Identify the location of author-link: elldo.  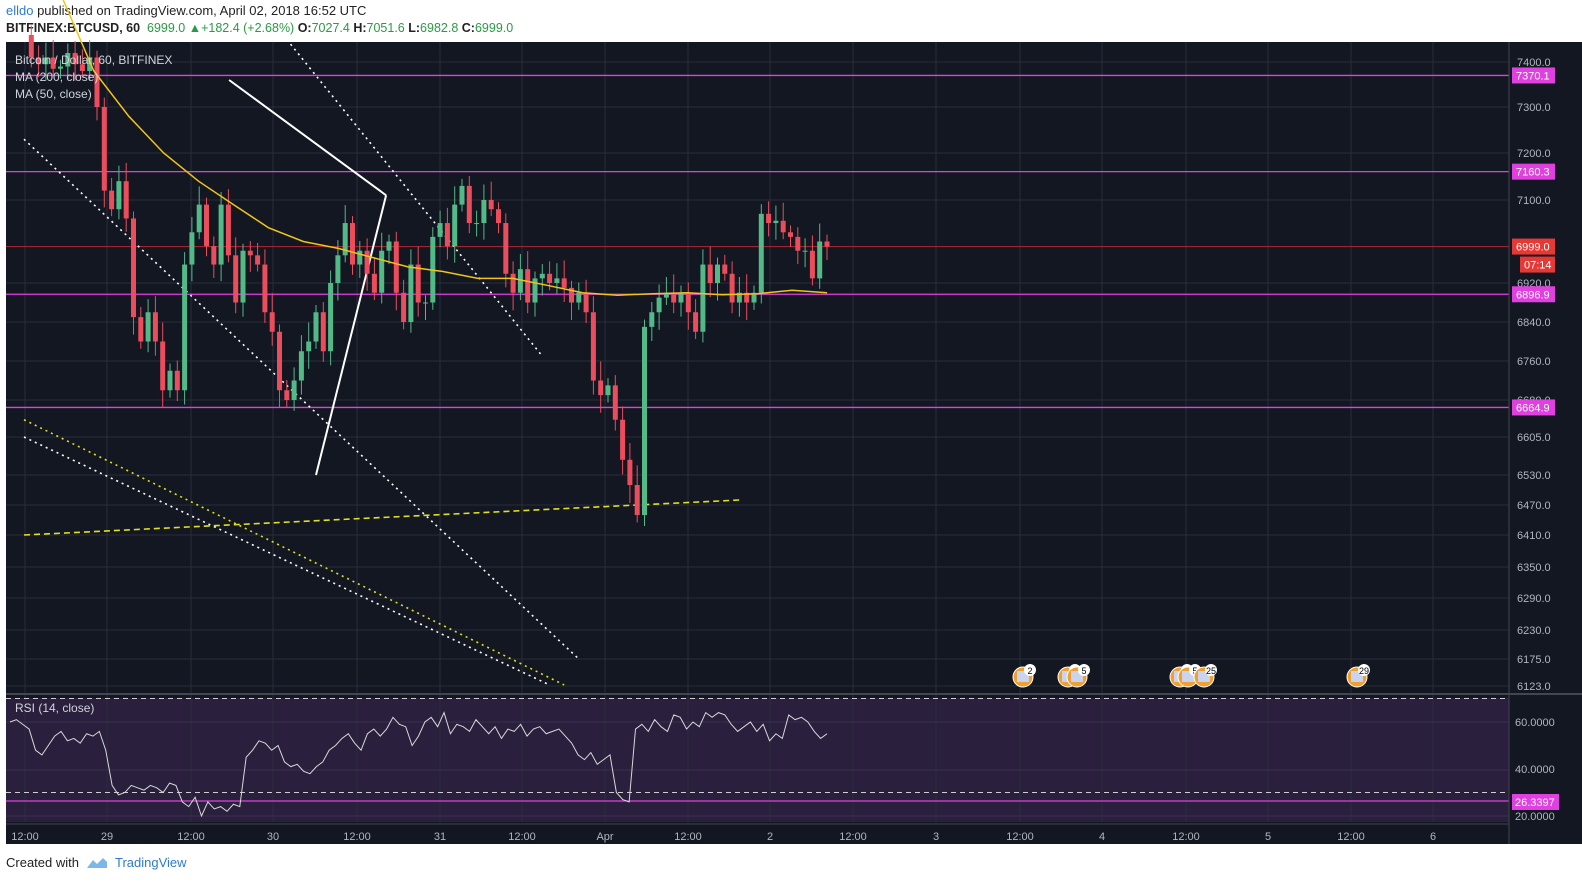
(20, 10).